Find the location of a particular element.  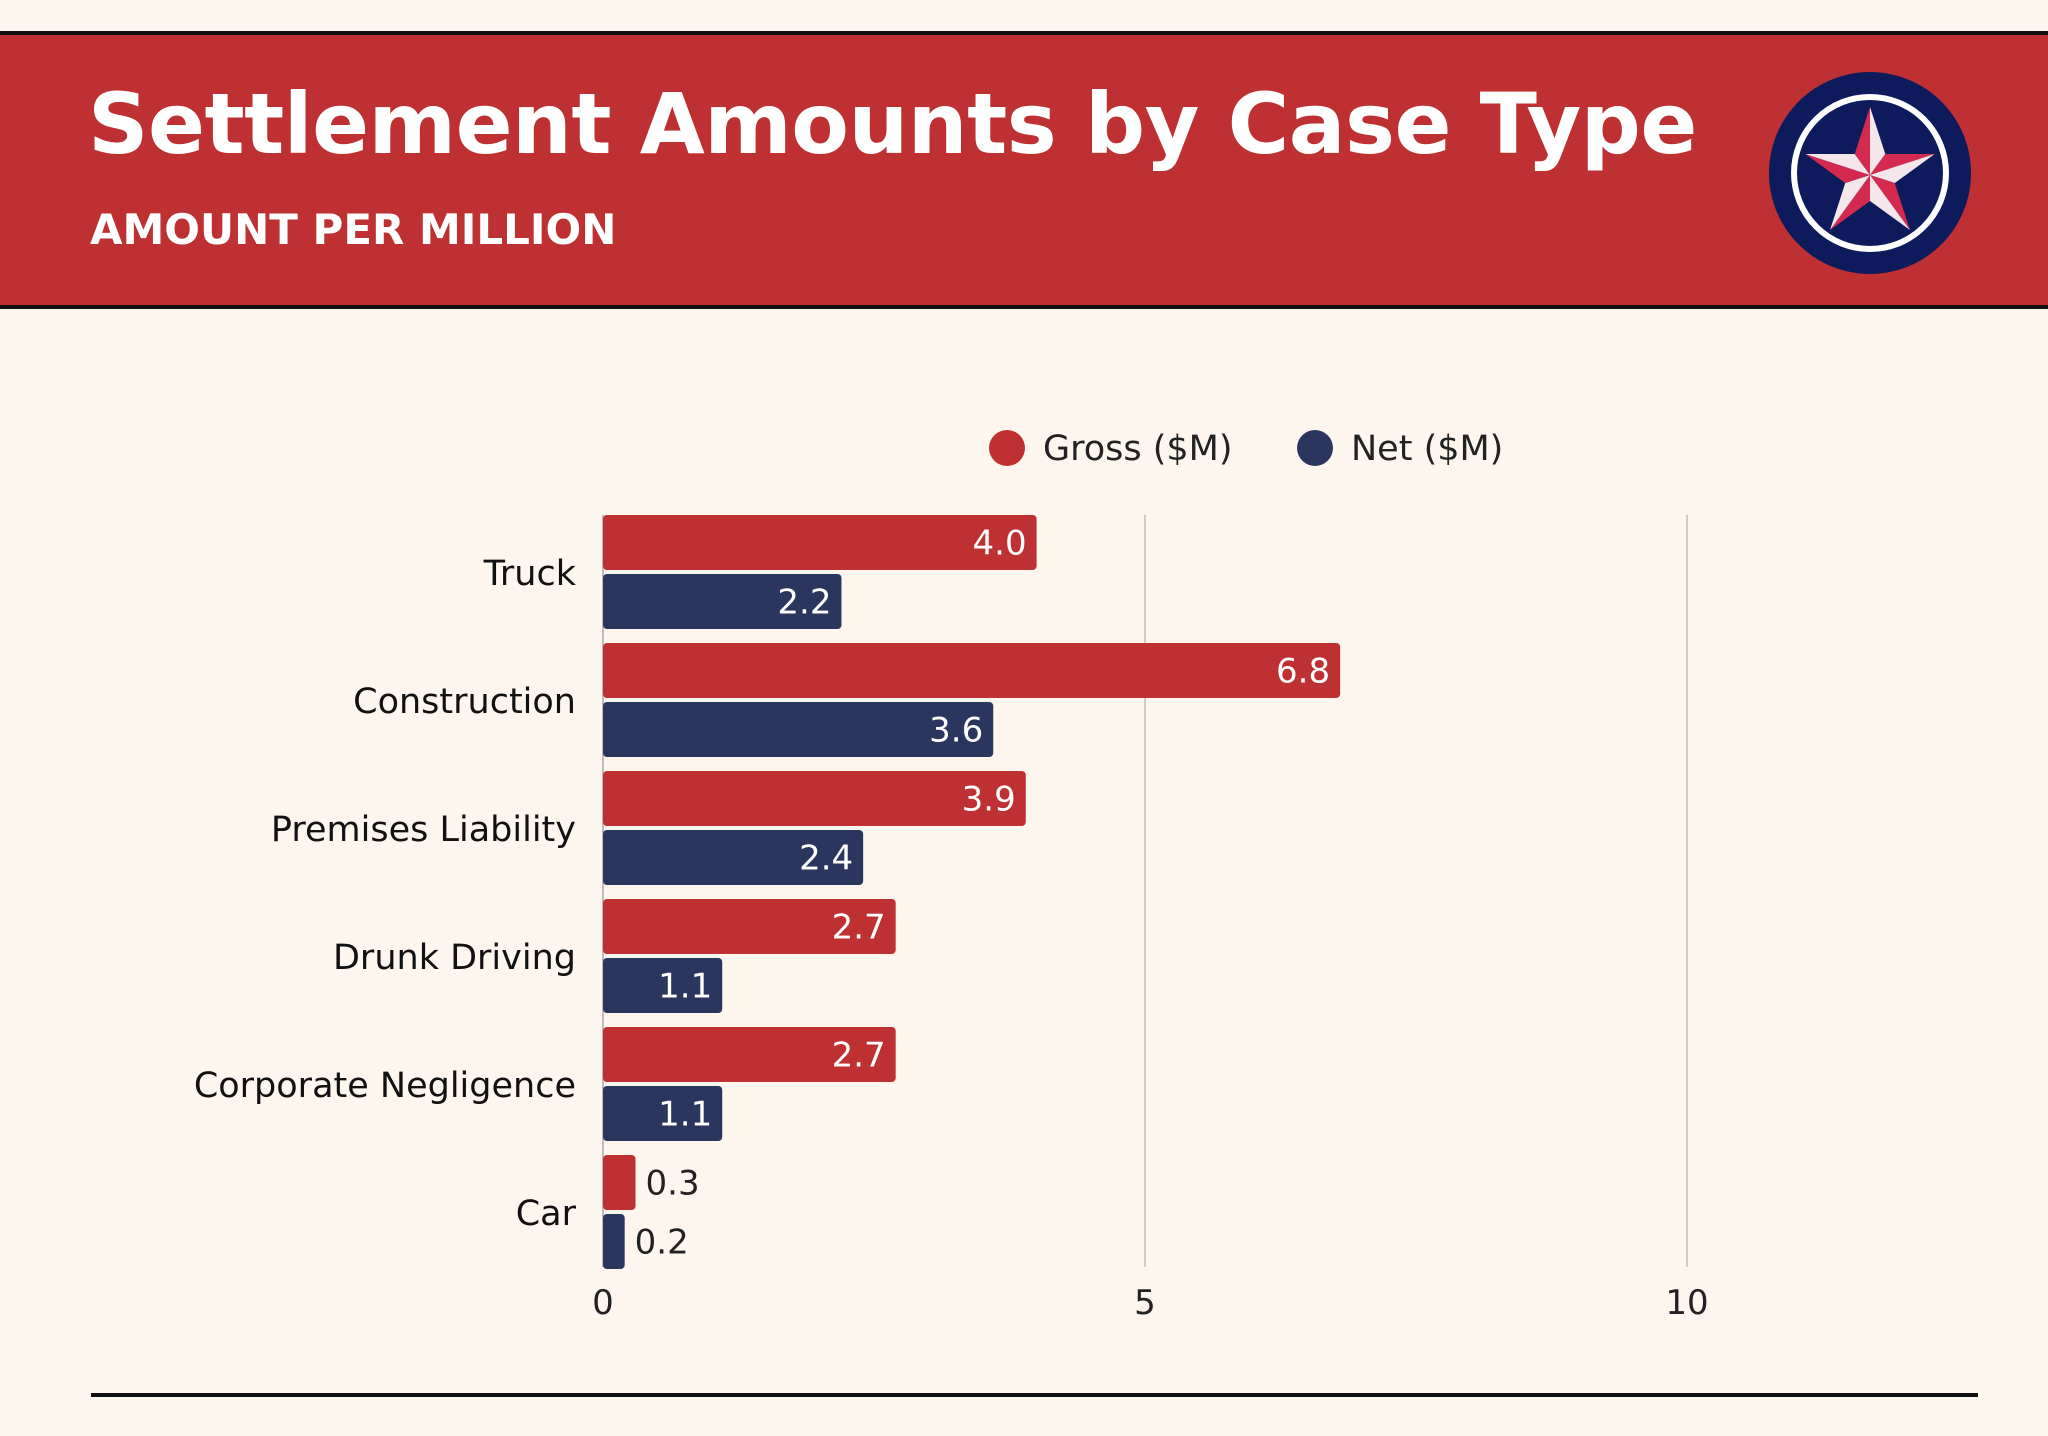

data-label: 3.6 is located at coordinates (956, 731).